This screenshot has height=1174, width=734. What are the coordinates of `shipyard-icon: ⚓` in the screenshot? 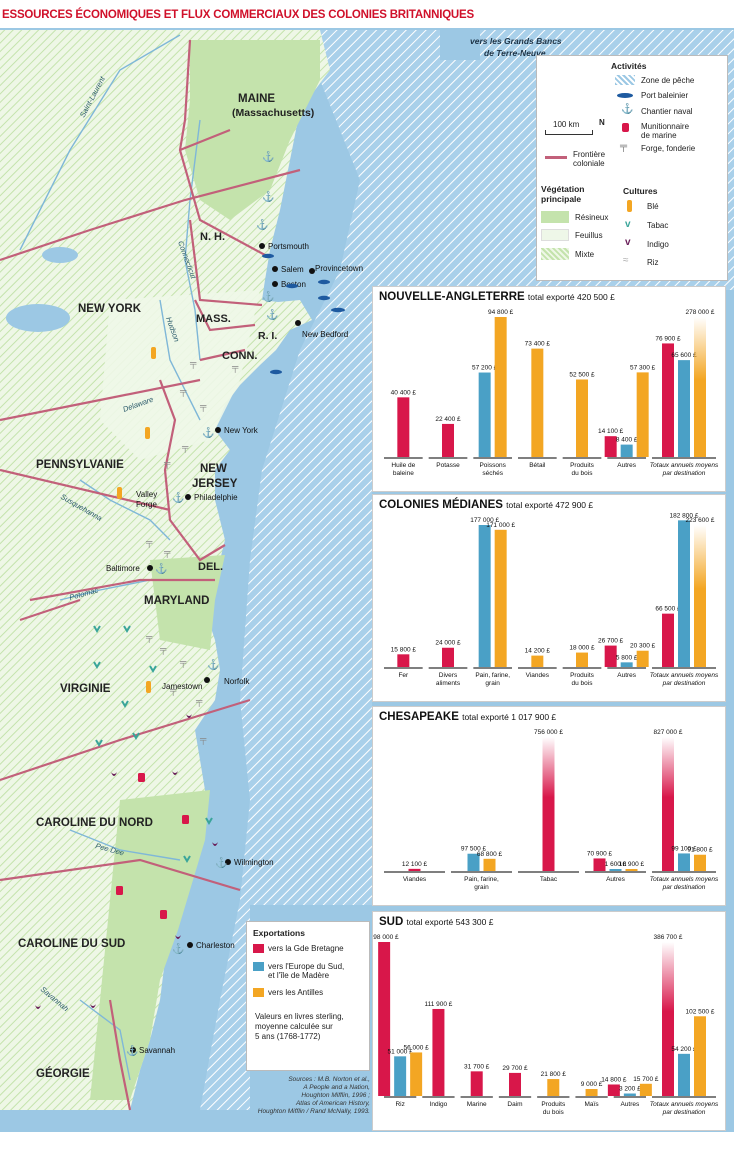 It's located at (627, 109).